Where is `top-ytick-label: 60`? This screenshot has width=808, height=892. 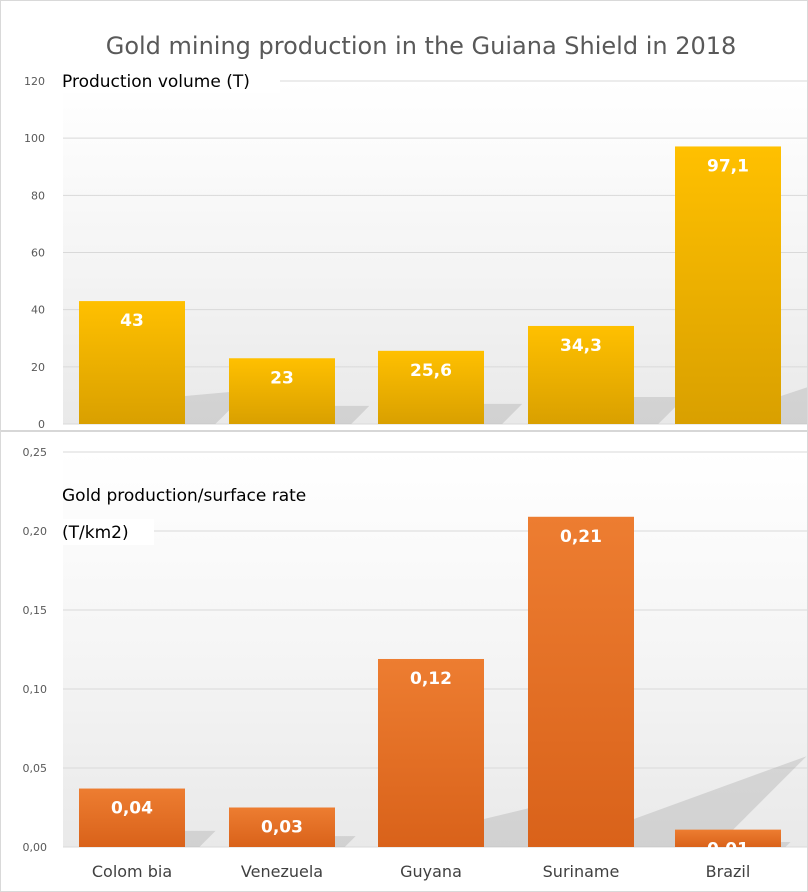
top-ytick-label: 60 is located at coordinates (38, 253).